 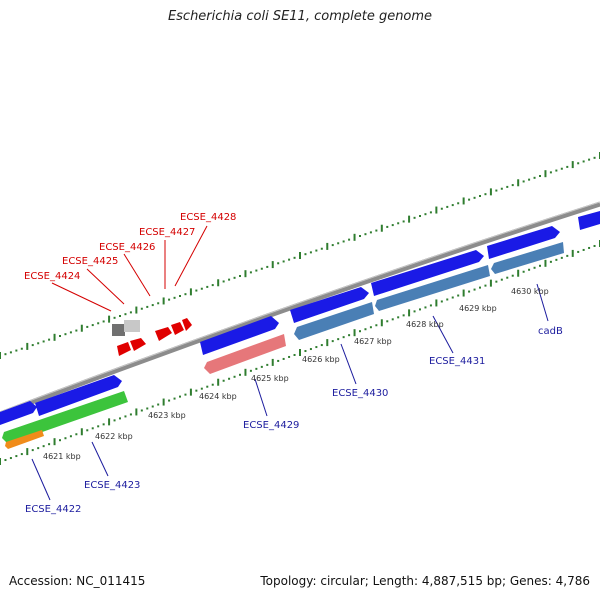 I want to click on gene-label-ecse-4430: ECSE_4430, so click(x=360, y=393).